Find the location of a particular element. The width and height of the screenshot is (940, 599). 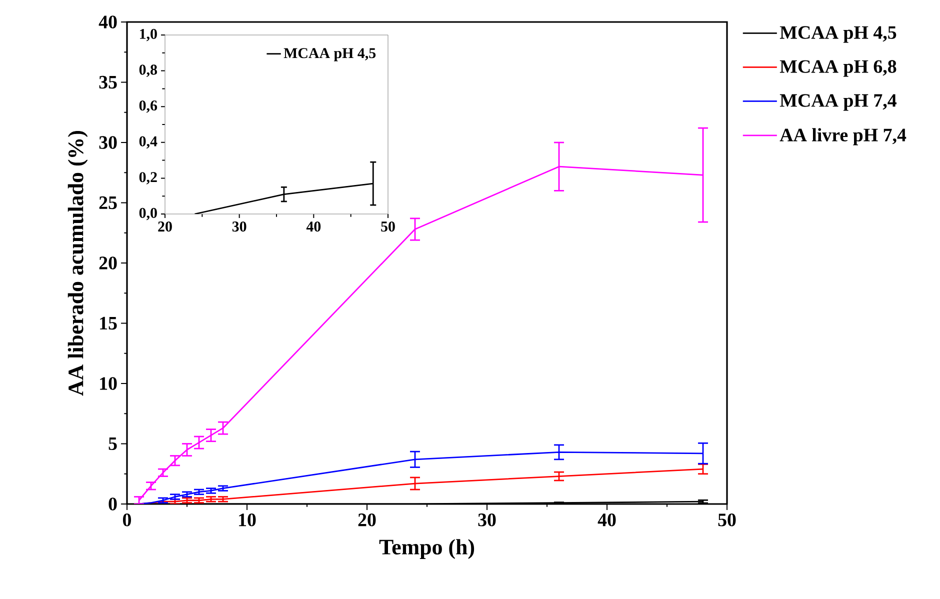

legend-label: AA livre pH 7,4 is located at coordinates (843, 137).